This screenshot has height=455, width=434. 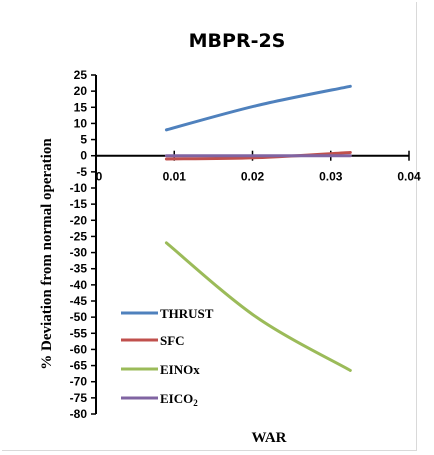 I want to click on y-tick-label: 15, so click(x=81, y=107).